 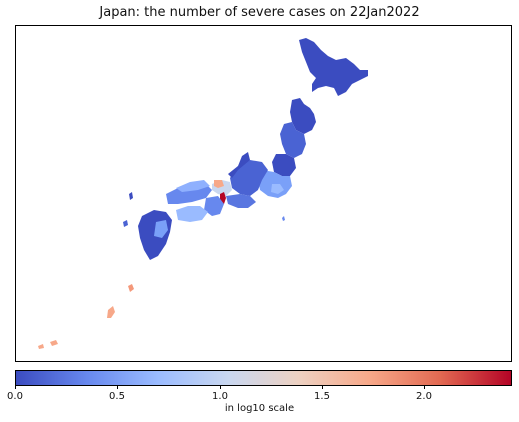 I want to click on region-shikoku, so click(x=192, y=214).